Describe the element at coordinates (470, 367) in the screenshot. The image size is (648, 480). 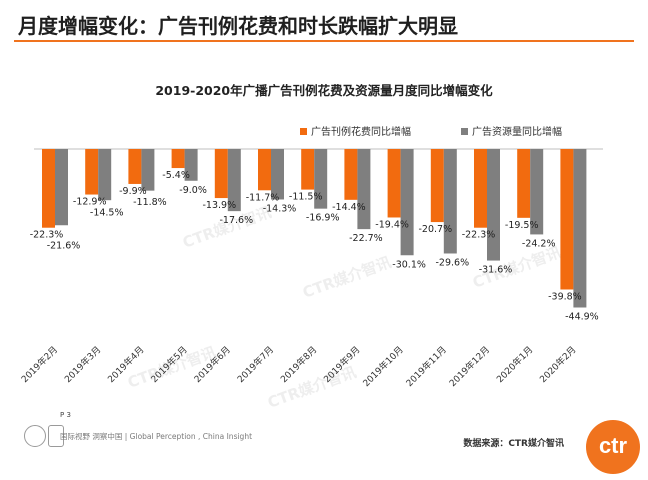
I see `x-tick-label-11: 2019年12月` at that location.